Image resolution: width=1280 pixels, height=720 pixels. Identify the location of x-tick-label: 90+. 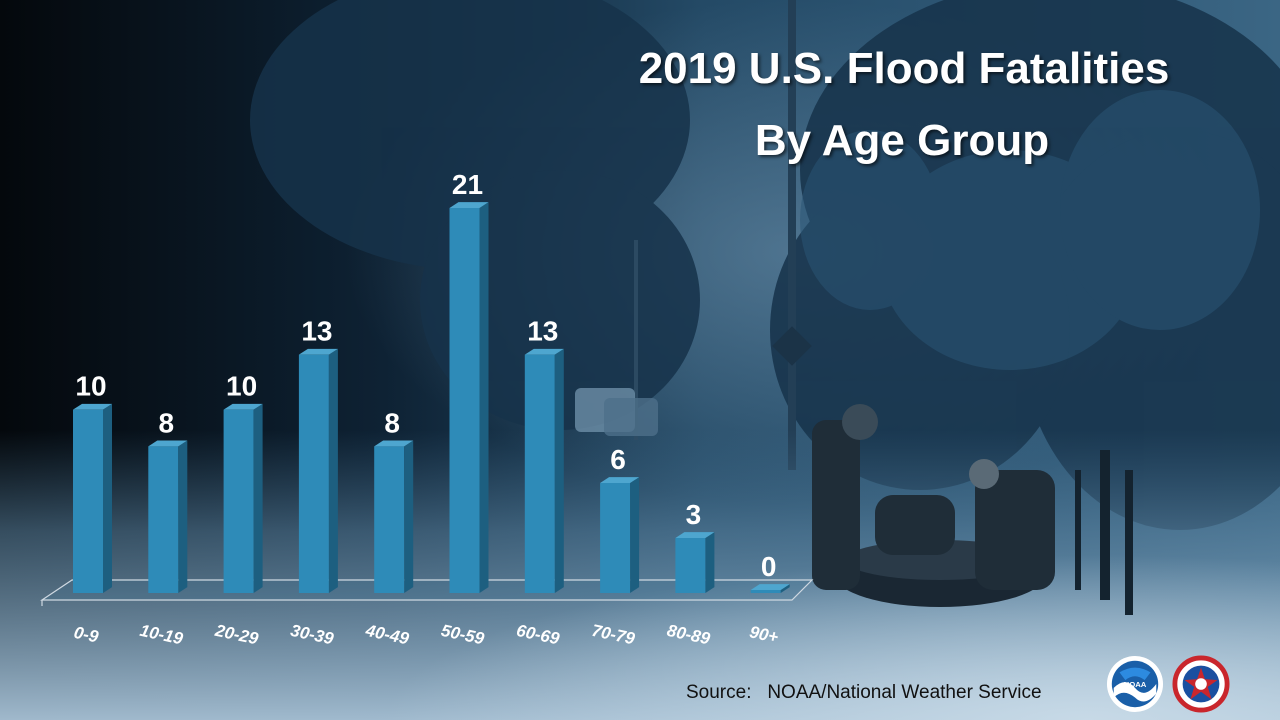
(764, 634).